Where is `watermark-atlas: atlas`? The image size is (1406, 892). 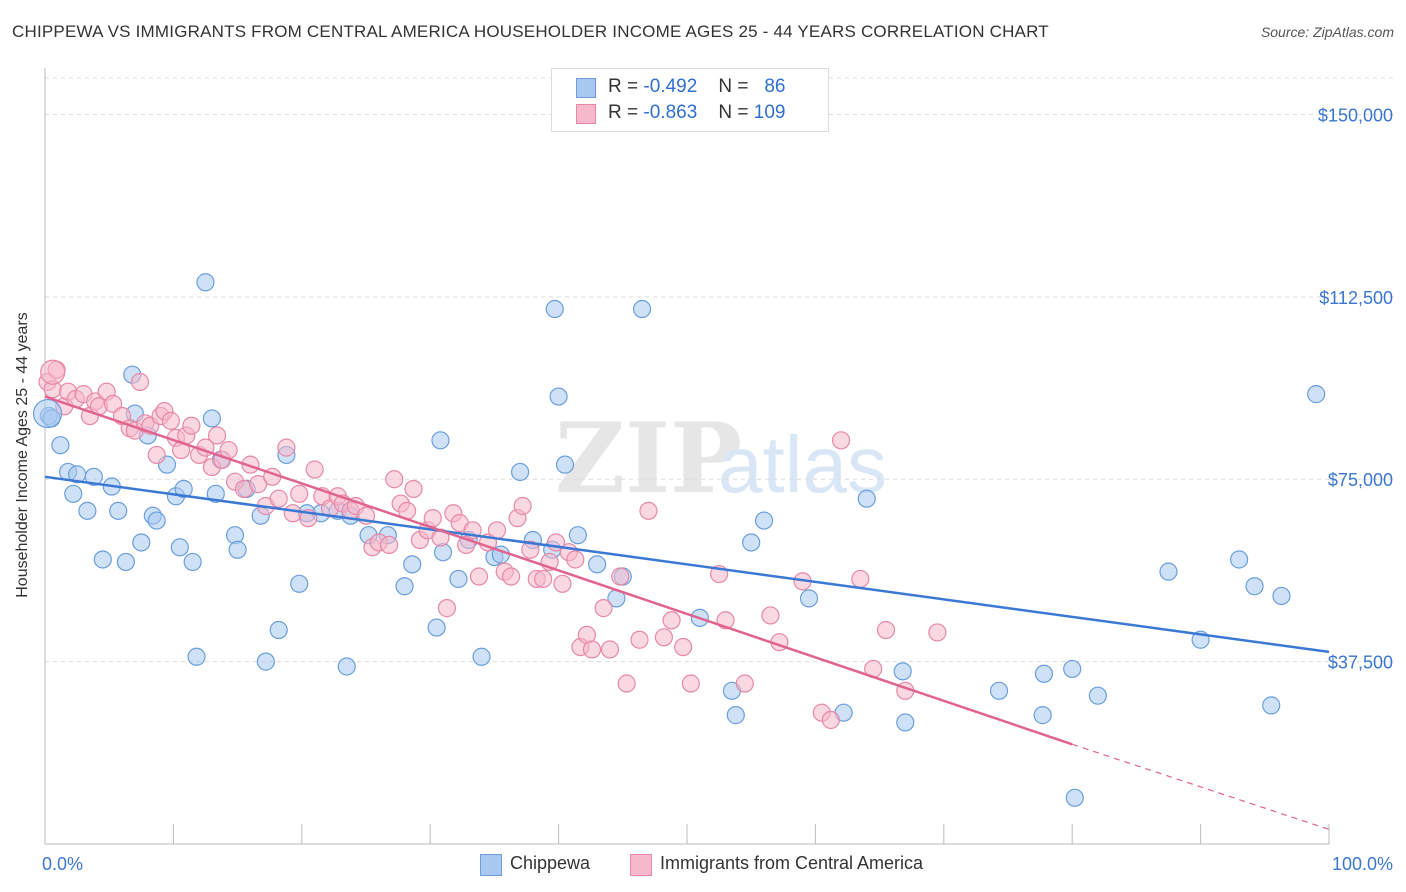
watermark-atlas: atlas is located at coordinates (802, 464).